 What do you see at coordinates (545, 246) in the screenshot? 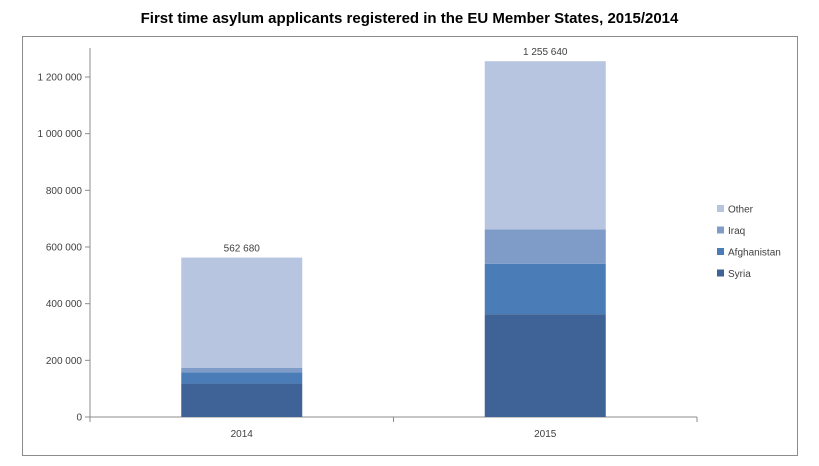
I see `bar-iraq-2015` at bounding box center [545, 246].